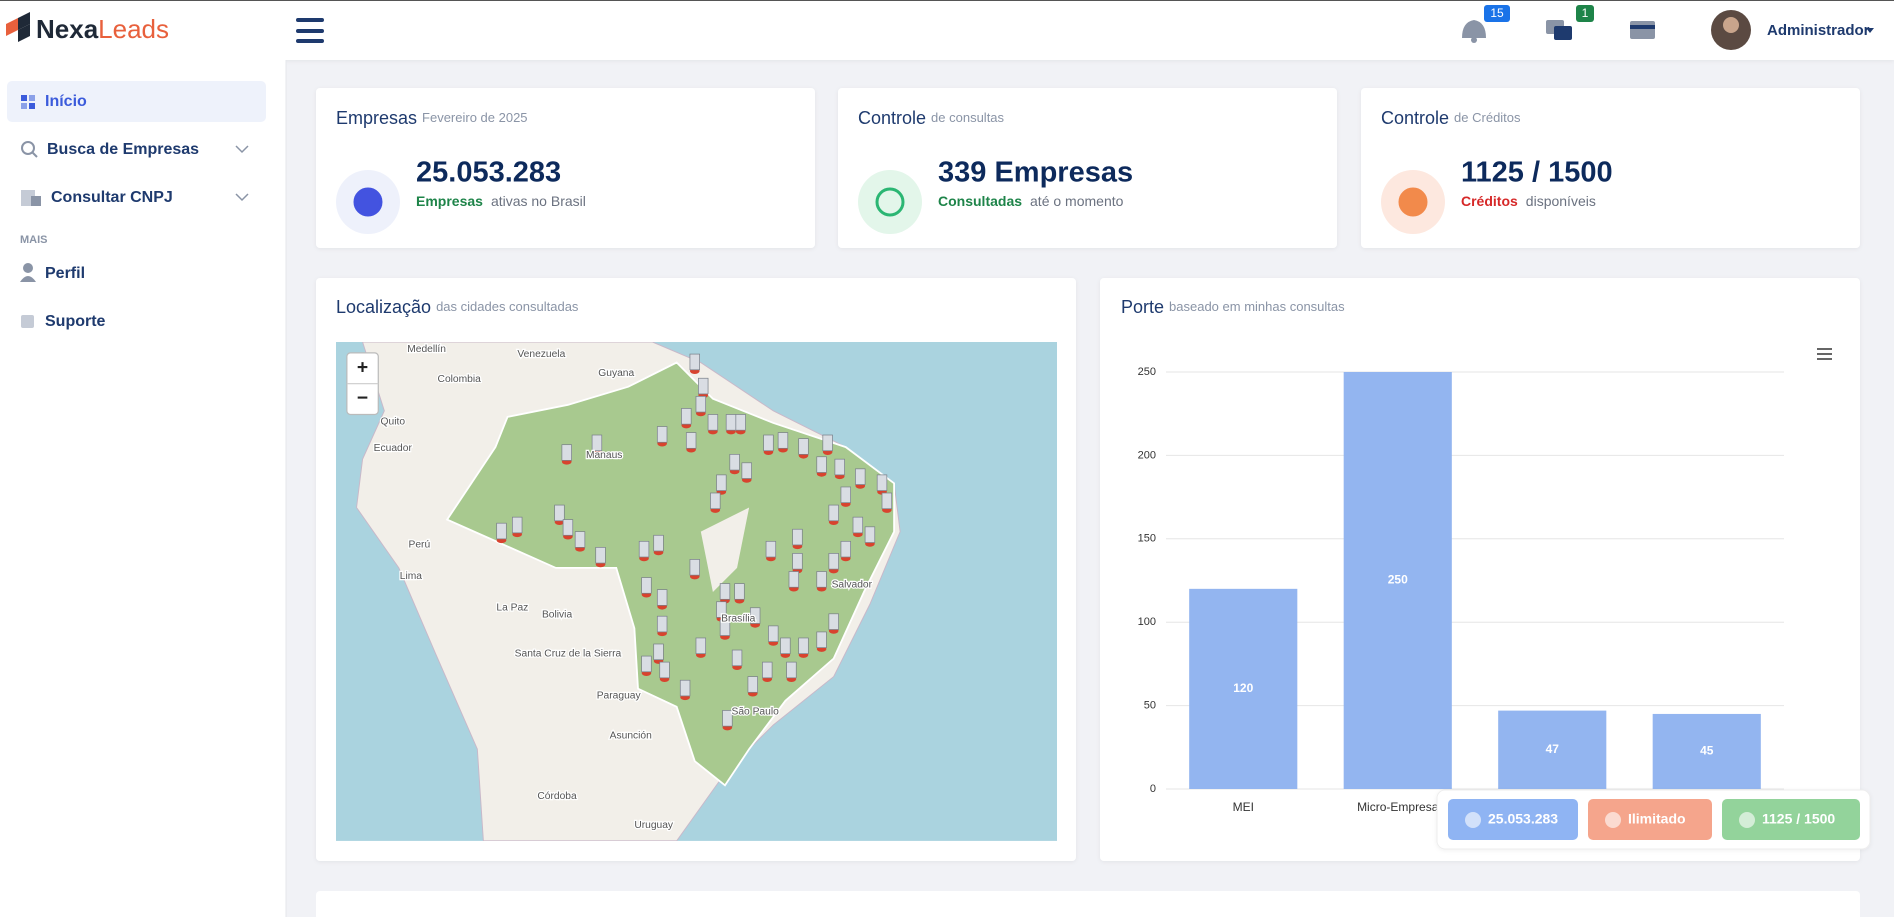  I want to click on chart-menu, so click(1824, 354).